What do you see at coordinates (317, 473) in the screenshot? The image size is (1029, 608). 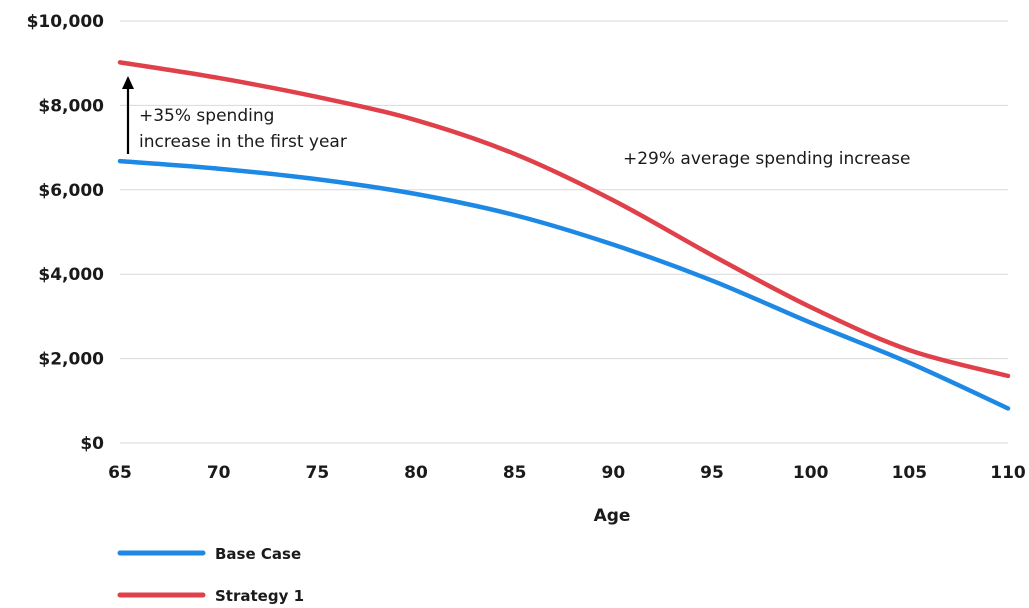 I see `x-tick-label: 75` at bounding box center [317, 473].